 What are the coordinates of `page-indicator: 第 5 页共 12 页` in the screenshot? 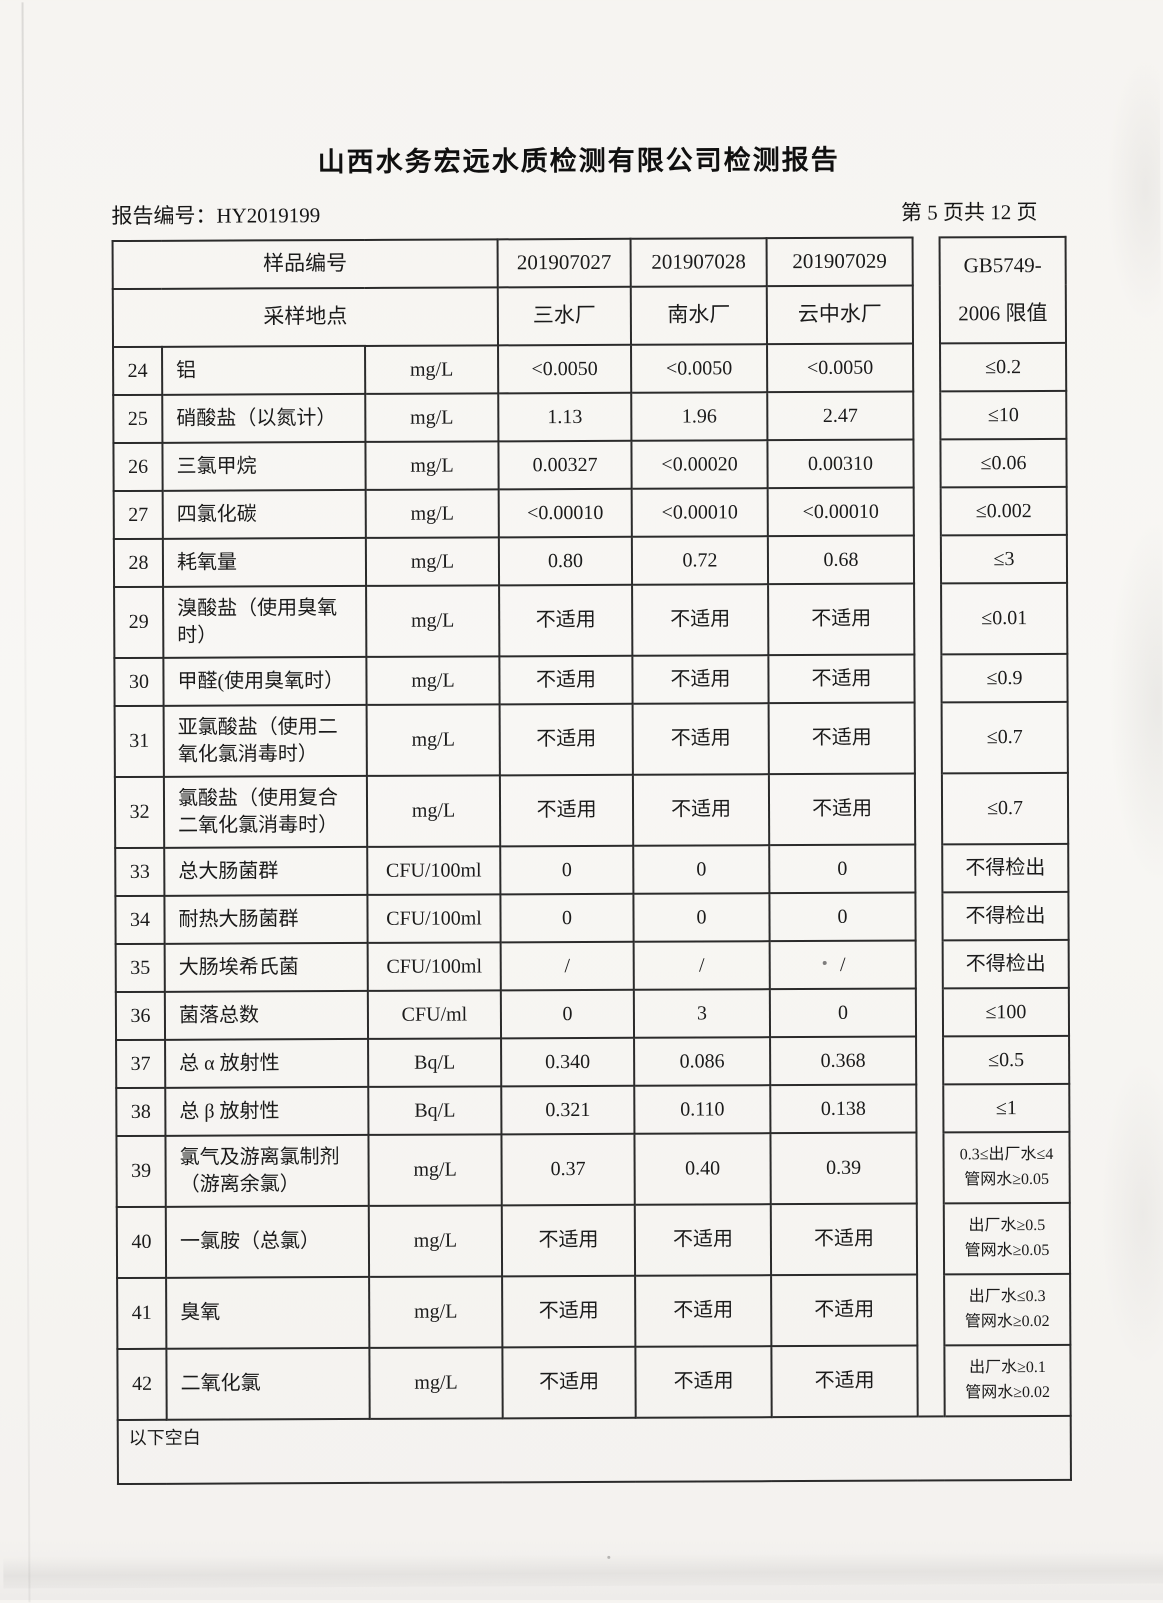 It's located at (969, 212).